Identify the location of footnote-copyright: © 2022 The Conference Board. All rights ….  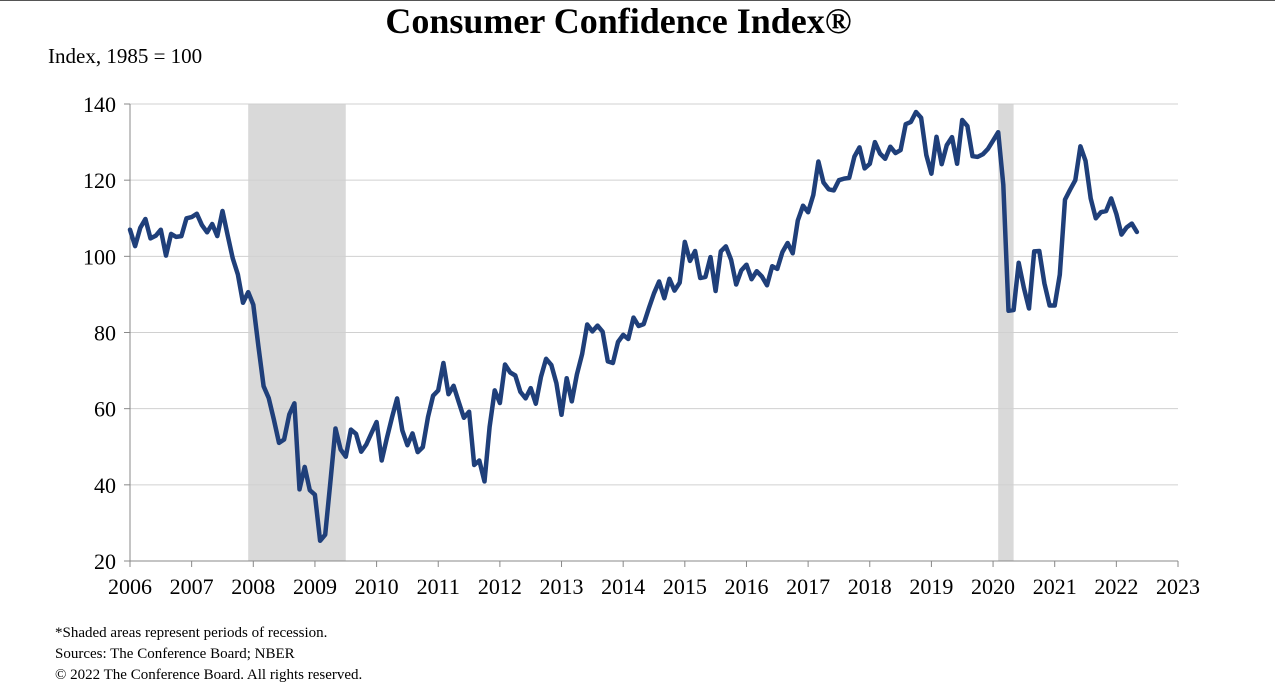
(209, 675).